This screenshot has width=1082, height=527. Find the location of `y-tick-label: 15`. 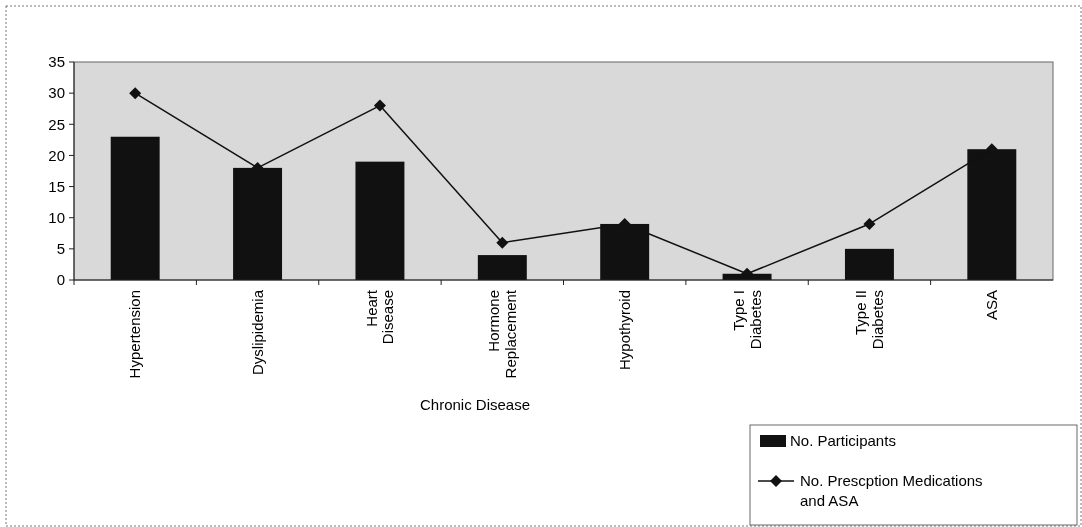

y-tick-label: 15 is located at coordinates (56, 186).